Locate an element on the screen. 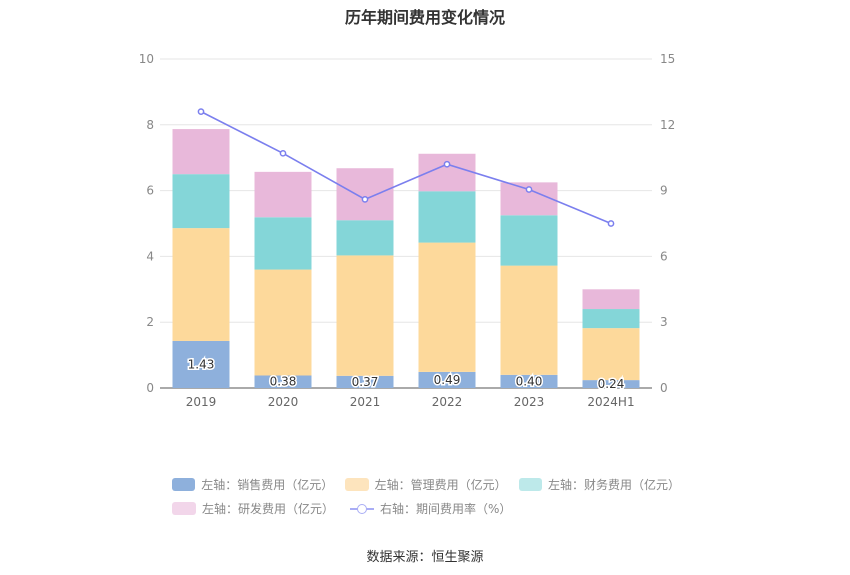  left-axis-tick-label: 10 is located at coordinates (146, 59).